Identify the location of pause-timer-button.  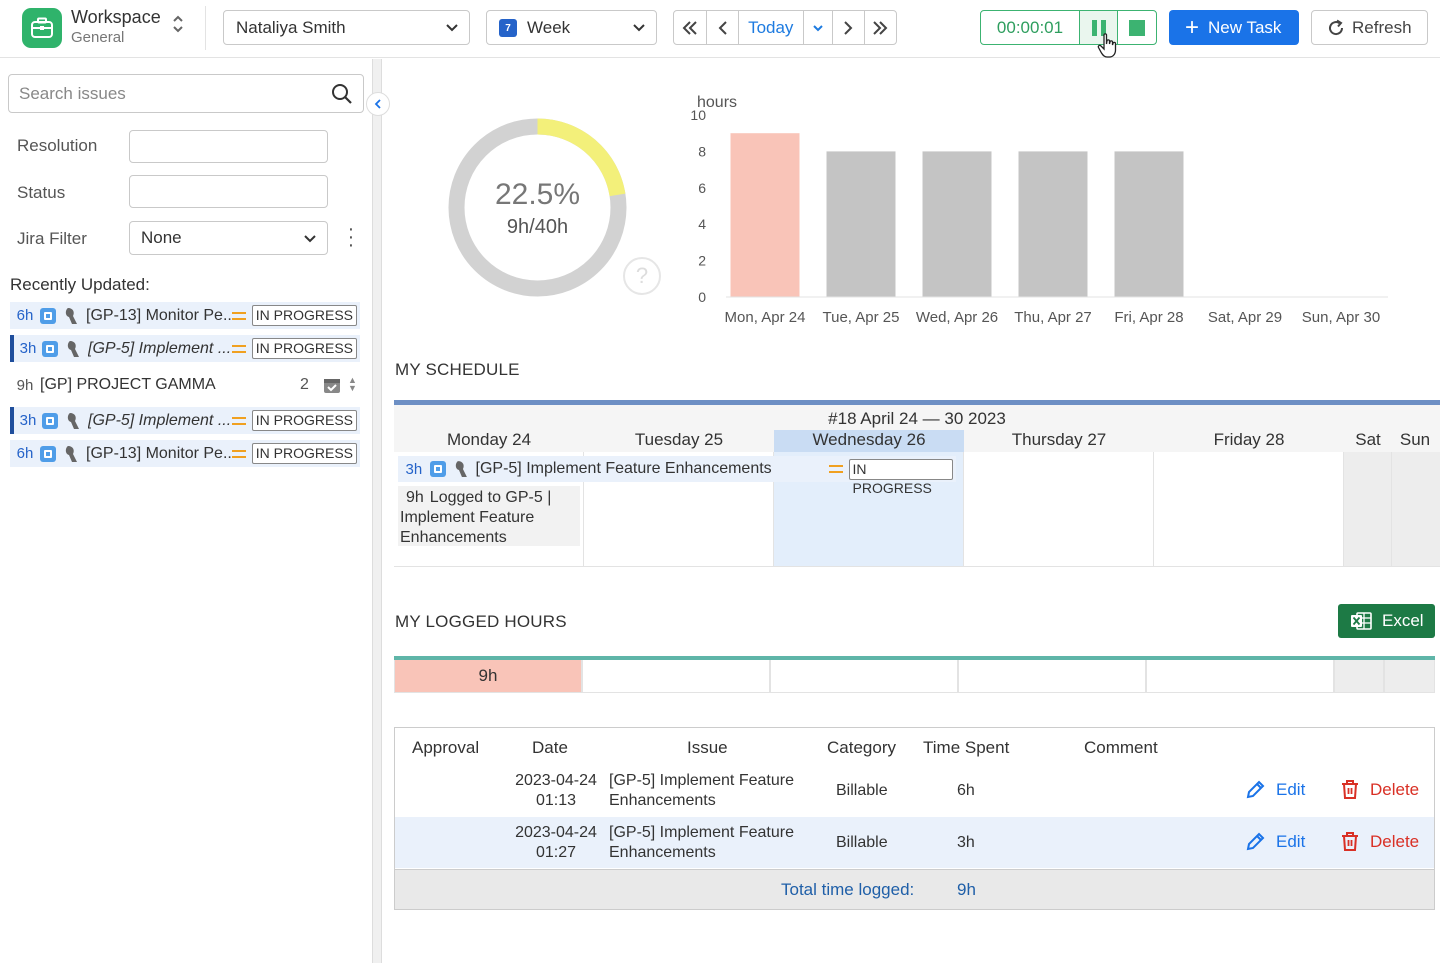
(1099, 27).